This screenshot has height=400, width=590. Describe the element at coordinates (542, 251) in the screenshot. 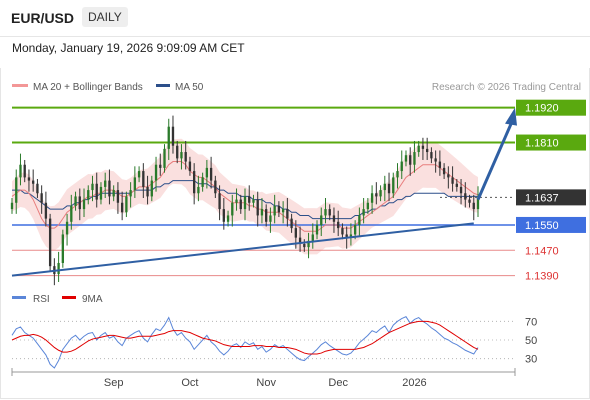

I see `level-label-1.1470: 1.1470` at that location.